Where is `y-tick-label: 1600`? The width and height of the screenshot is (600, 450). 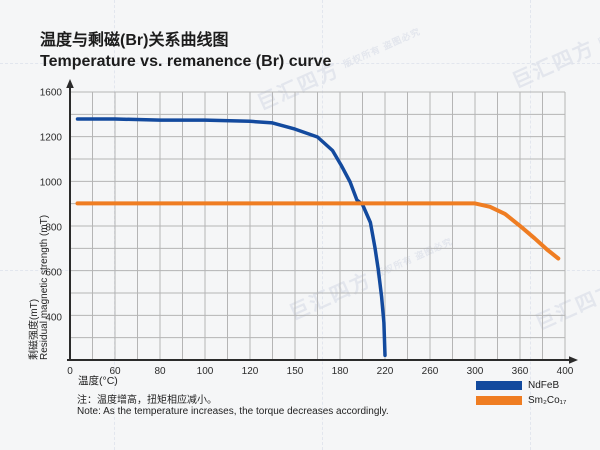
y-tick-label: 1600 is located at coordinates (51, 93).